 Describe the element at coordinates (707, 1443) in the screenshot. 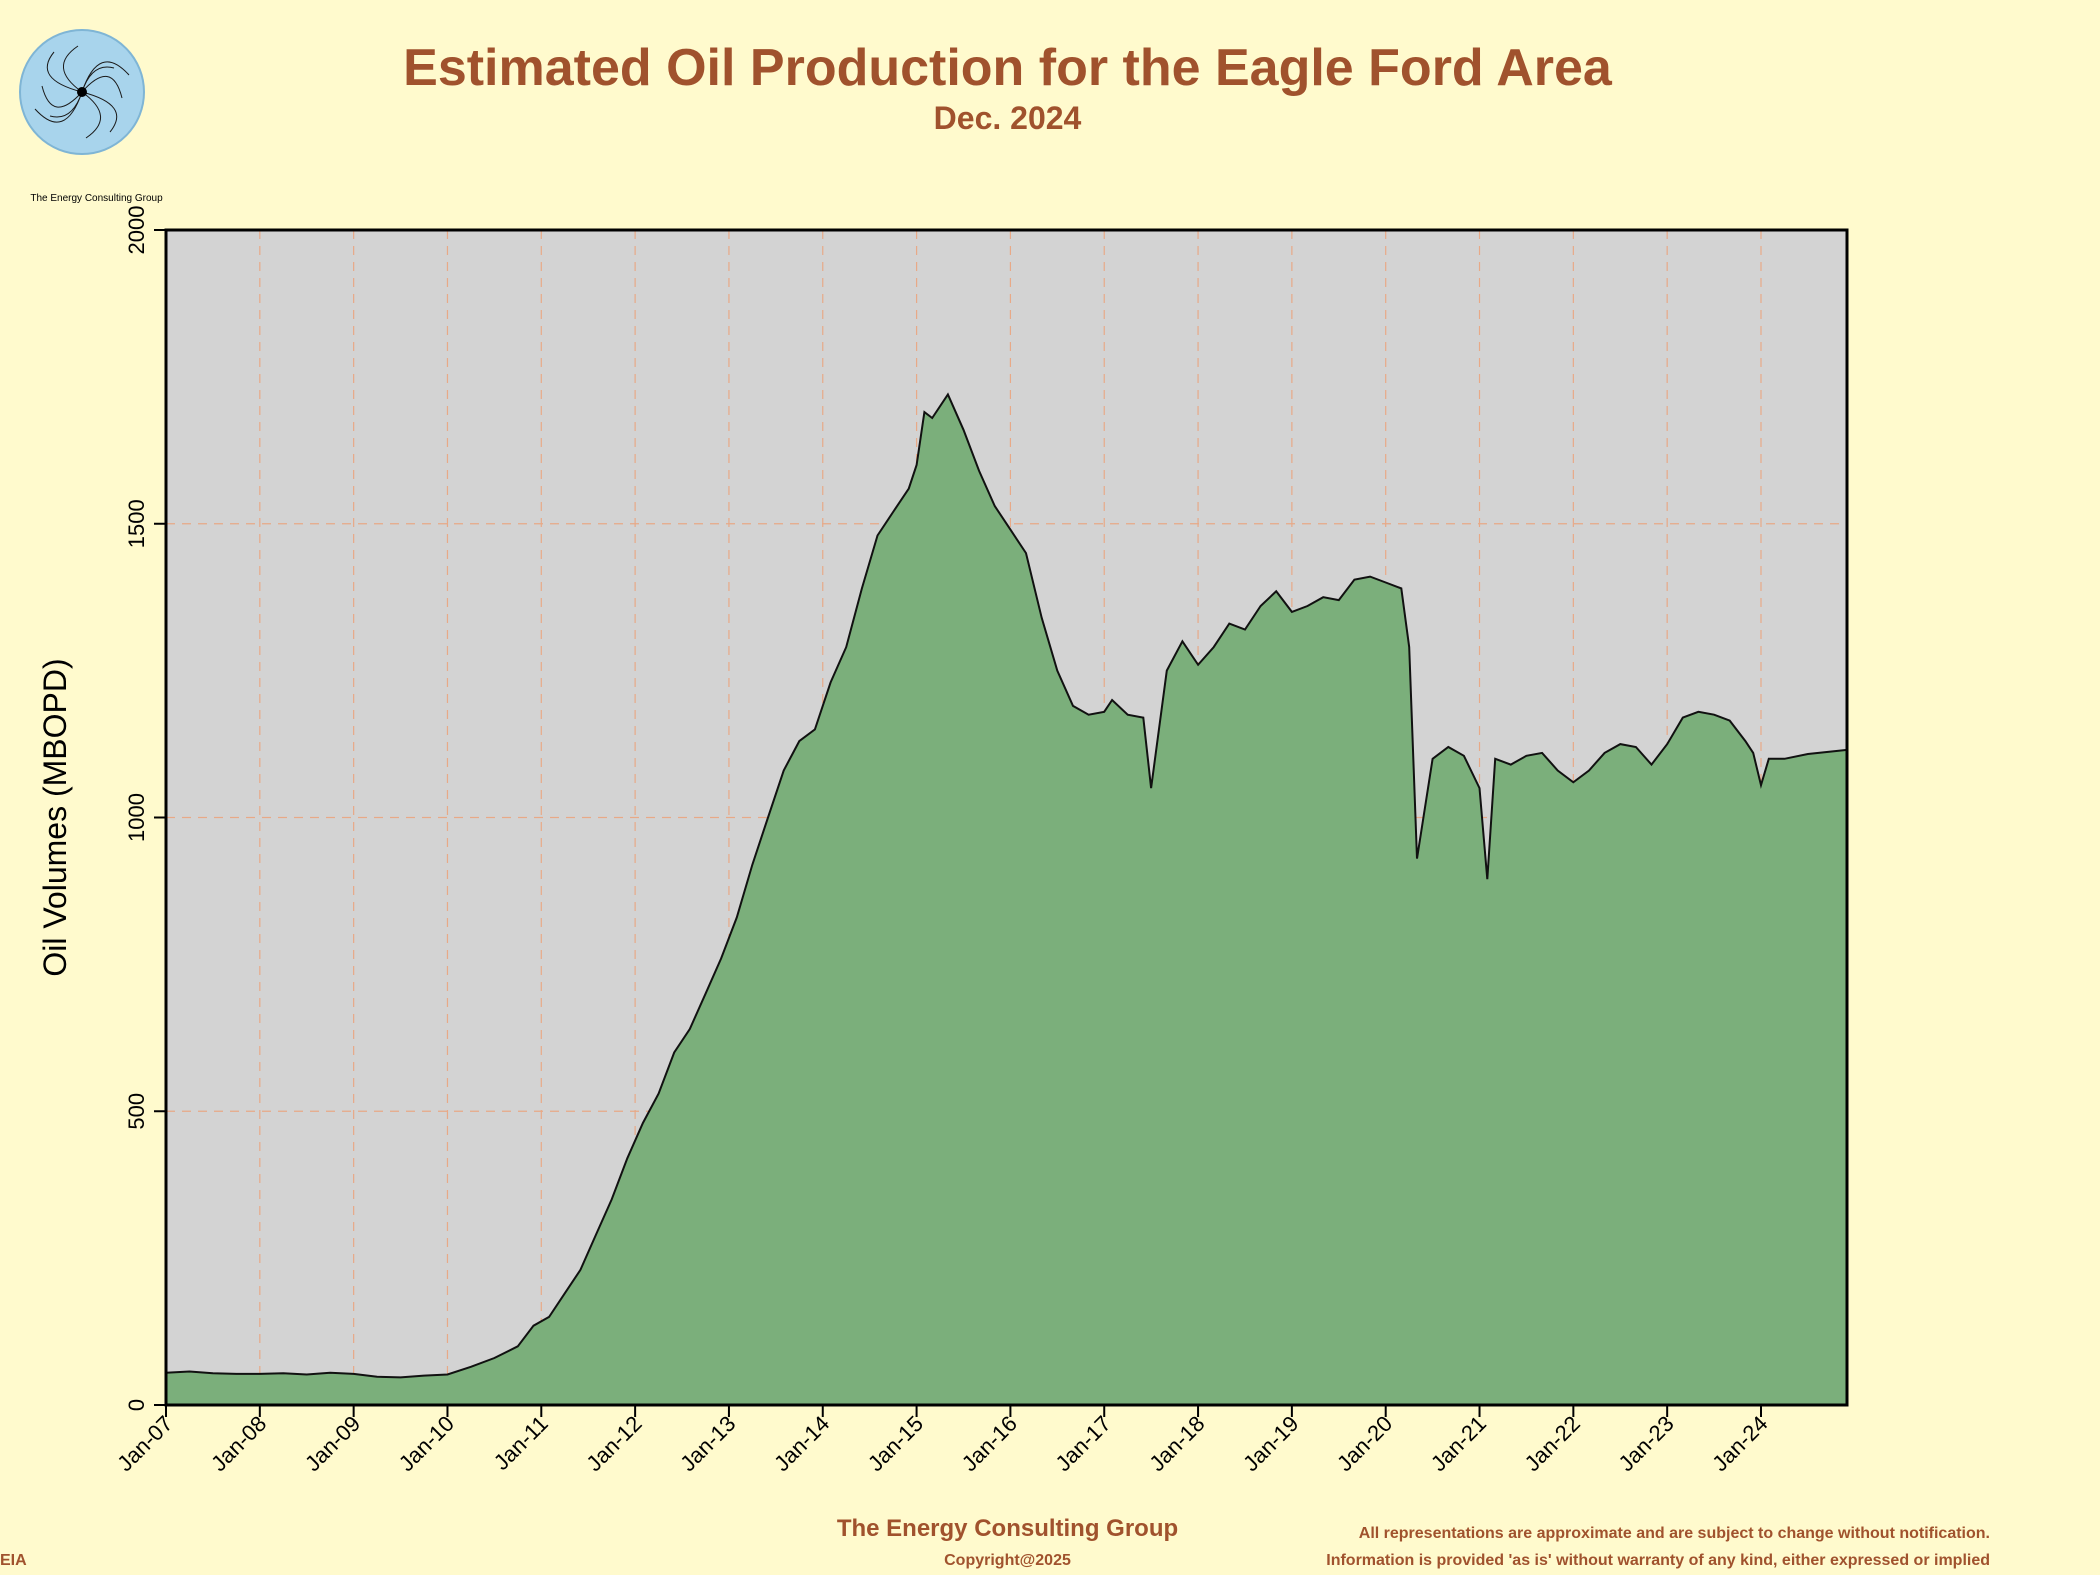

I see `x-tick-label: Jan-13` at that location.